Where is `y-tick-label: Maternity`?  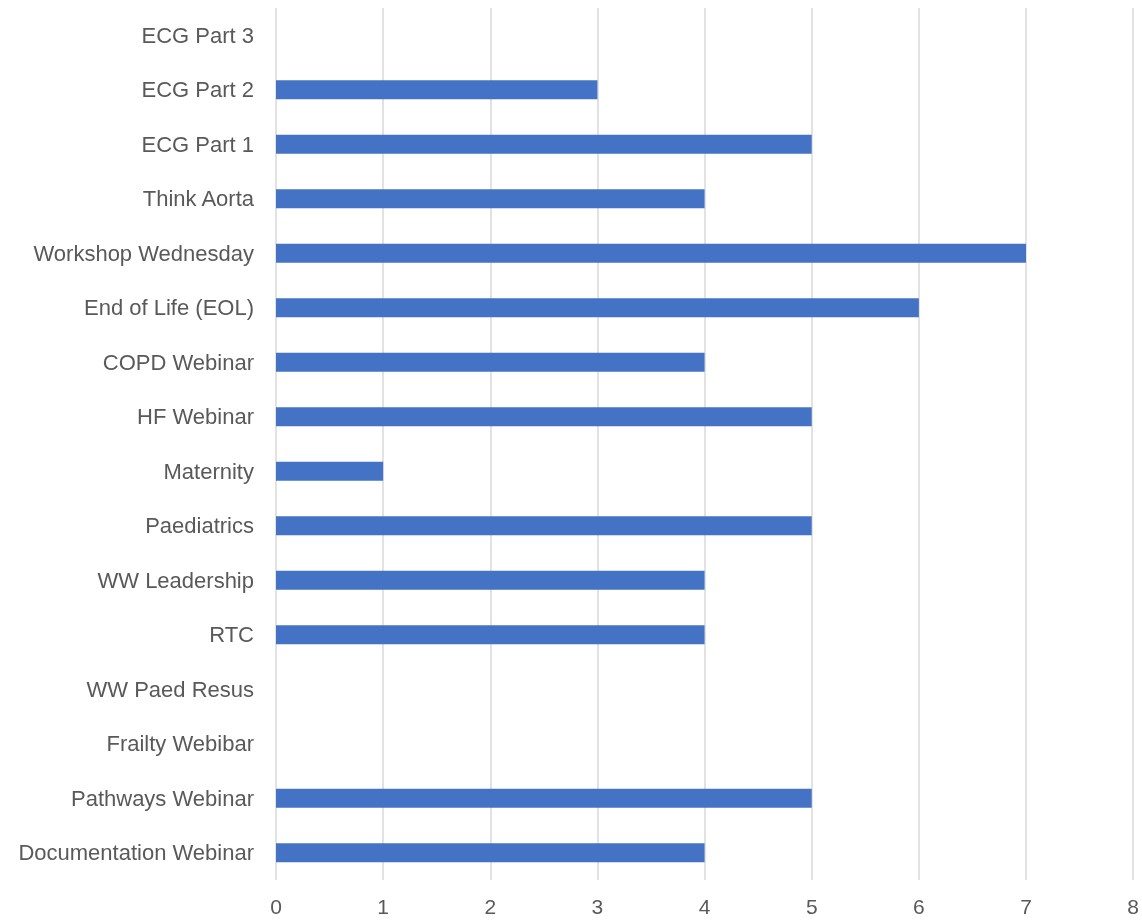 y-tick-label: Maternity is located at coordinates (208, 471).